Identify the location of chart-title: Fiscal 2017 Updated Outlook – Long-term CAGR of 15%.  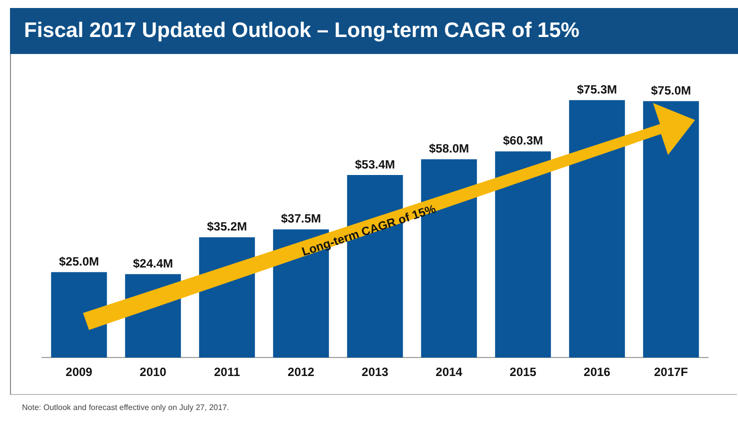
(302, 31).